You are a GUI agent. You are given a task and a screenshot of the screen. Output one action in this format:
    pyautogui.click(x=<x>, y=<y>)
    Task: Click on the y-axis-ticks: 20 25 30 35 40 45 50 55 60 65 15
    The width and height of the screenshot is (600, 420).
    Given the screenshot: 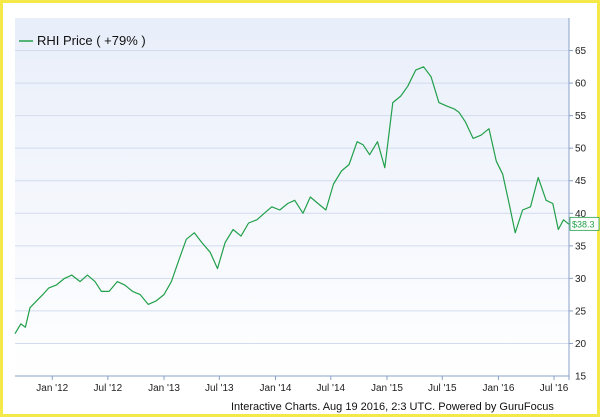 What is the action you would take?
    pyautogui.click(x=578, y=214)
    